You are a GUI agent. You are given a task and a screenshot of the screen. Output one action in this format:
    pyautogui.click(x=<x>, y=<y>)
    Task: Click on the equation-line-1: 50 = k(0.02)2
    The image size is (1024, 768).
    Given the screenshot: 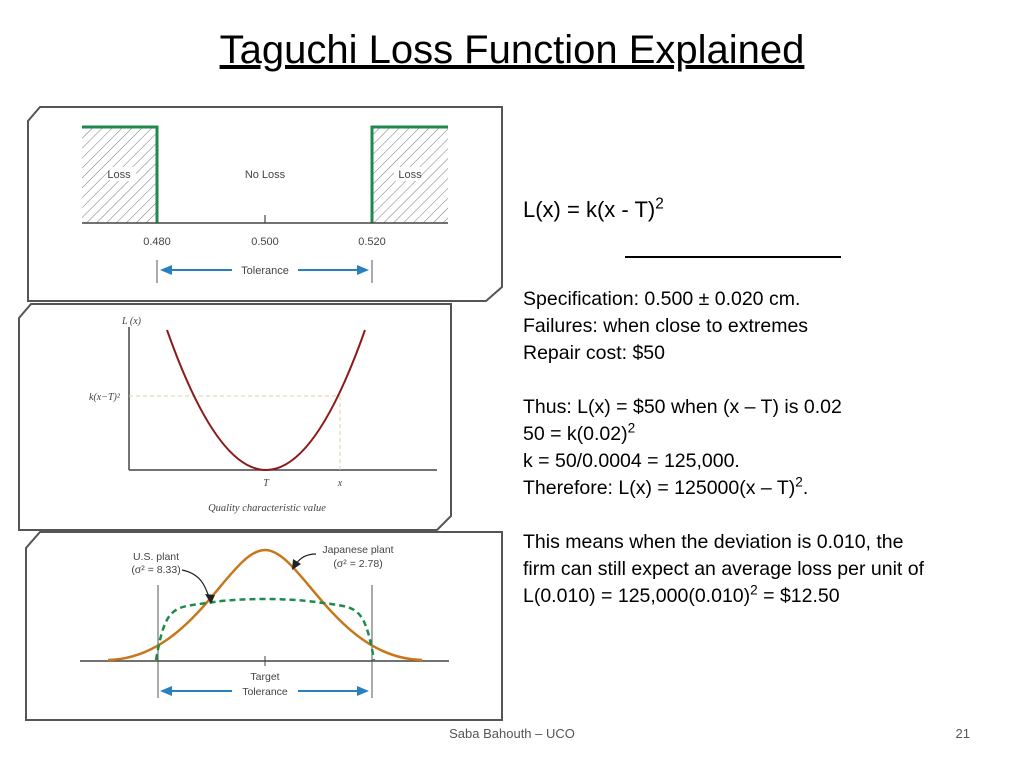 What is the action you would take?
    pyautogui.click(x=768, y=434)
    